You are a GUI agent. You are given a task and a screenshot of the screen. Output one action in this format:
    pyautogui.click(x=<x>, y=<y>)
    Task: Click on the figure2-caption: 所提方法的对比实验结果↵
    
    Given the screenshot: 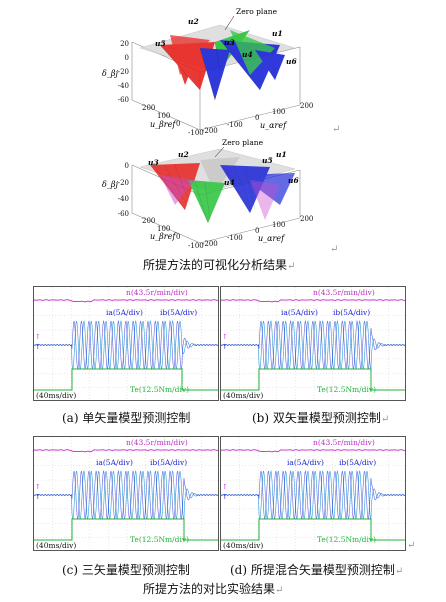 What is the action you would take?
    pyautogui.click(x=213, y=589)
    